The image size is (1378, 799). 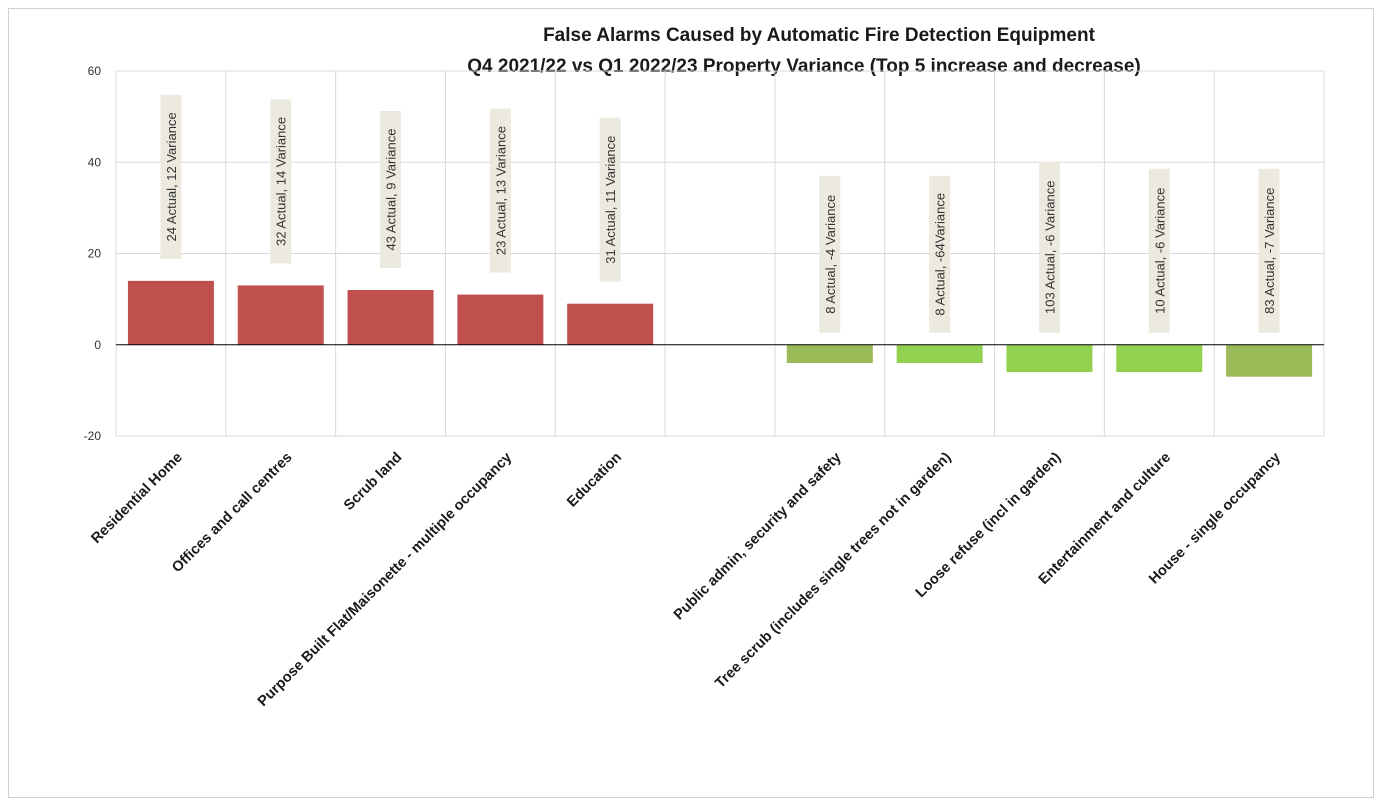 I want to click on data-label-text: 10 Actual, -6 Variance, so click(x=1159, y=251).